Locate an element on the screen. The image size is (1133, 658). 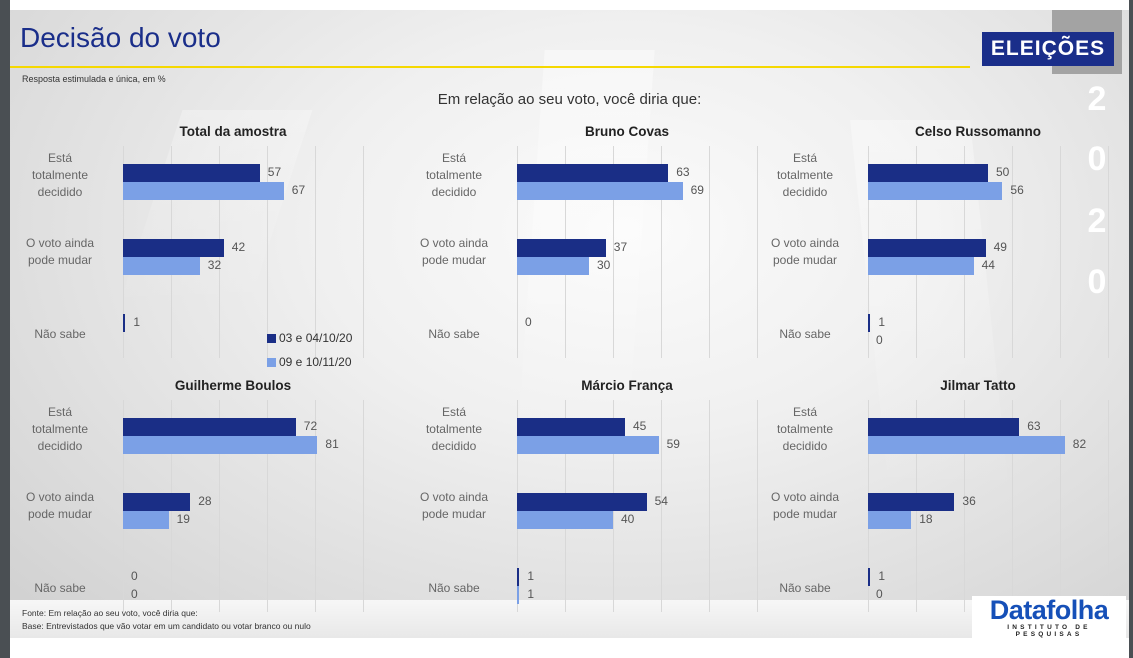
data-label: 30 is located at coordinates (604, 265).